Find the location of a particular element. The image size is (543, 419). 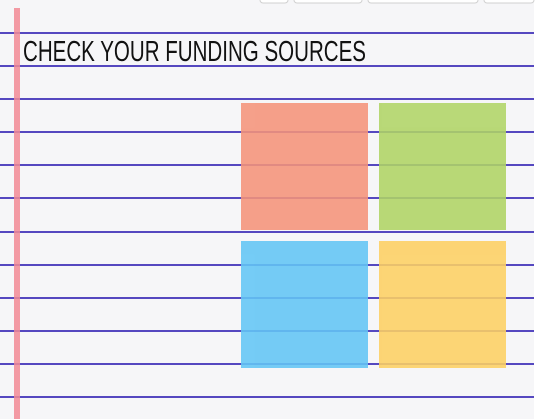

toolbar is located at coordinates (397, 2).